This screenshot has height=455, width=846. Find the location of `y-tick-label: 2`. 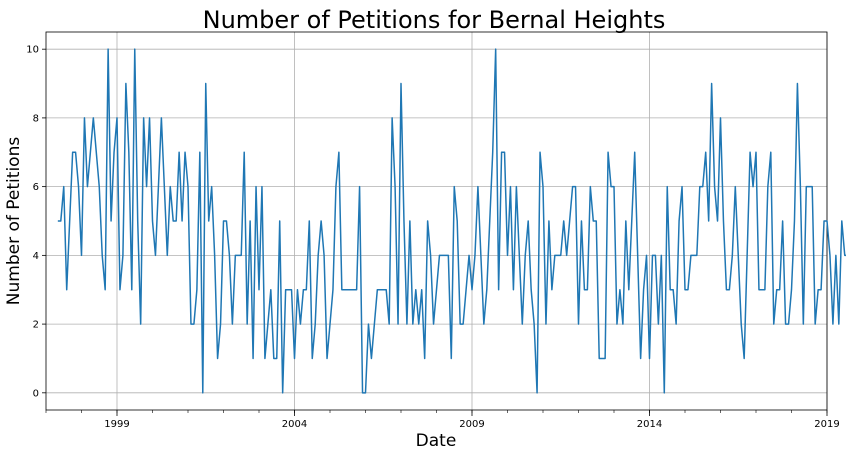

y-tick-label: 2 is located at coordinates (36, 325).